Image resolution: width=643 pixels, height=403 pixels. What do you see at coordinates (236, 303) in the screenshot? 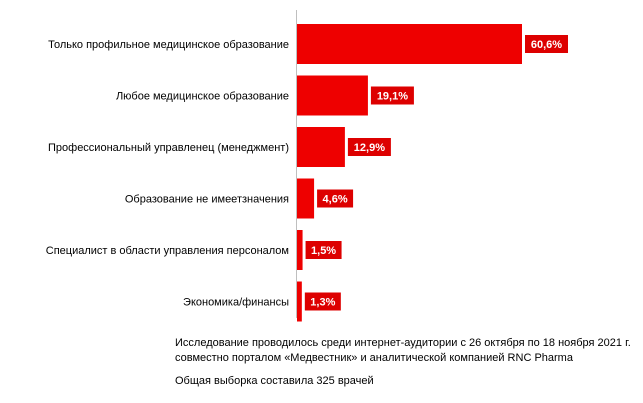
I see `category-label: Экономика/финансы` at bounding box center [236, 303].